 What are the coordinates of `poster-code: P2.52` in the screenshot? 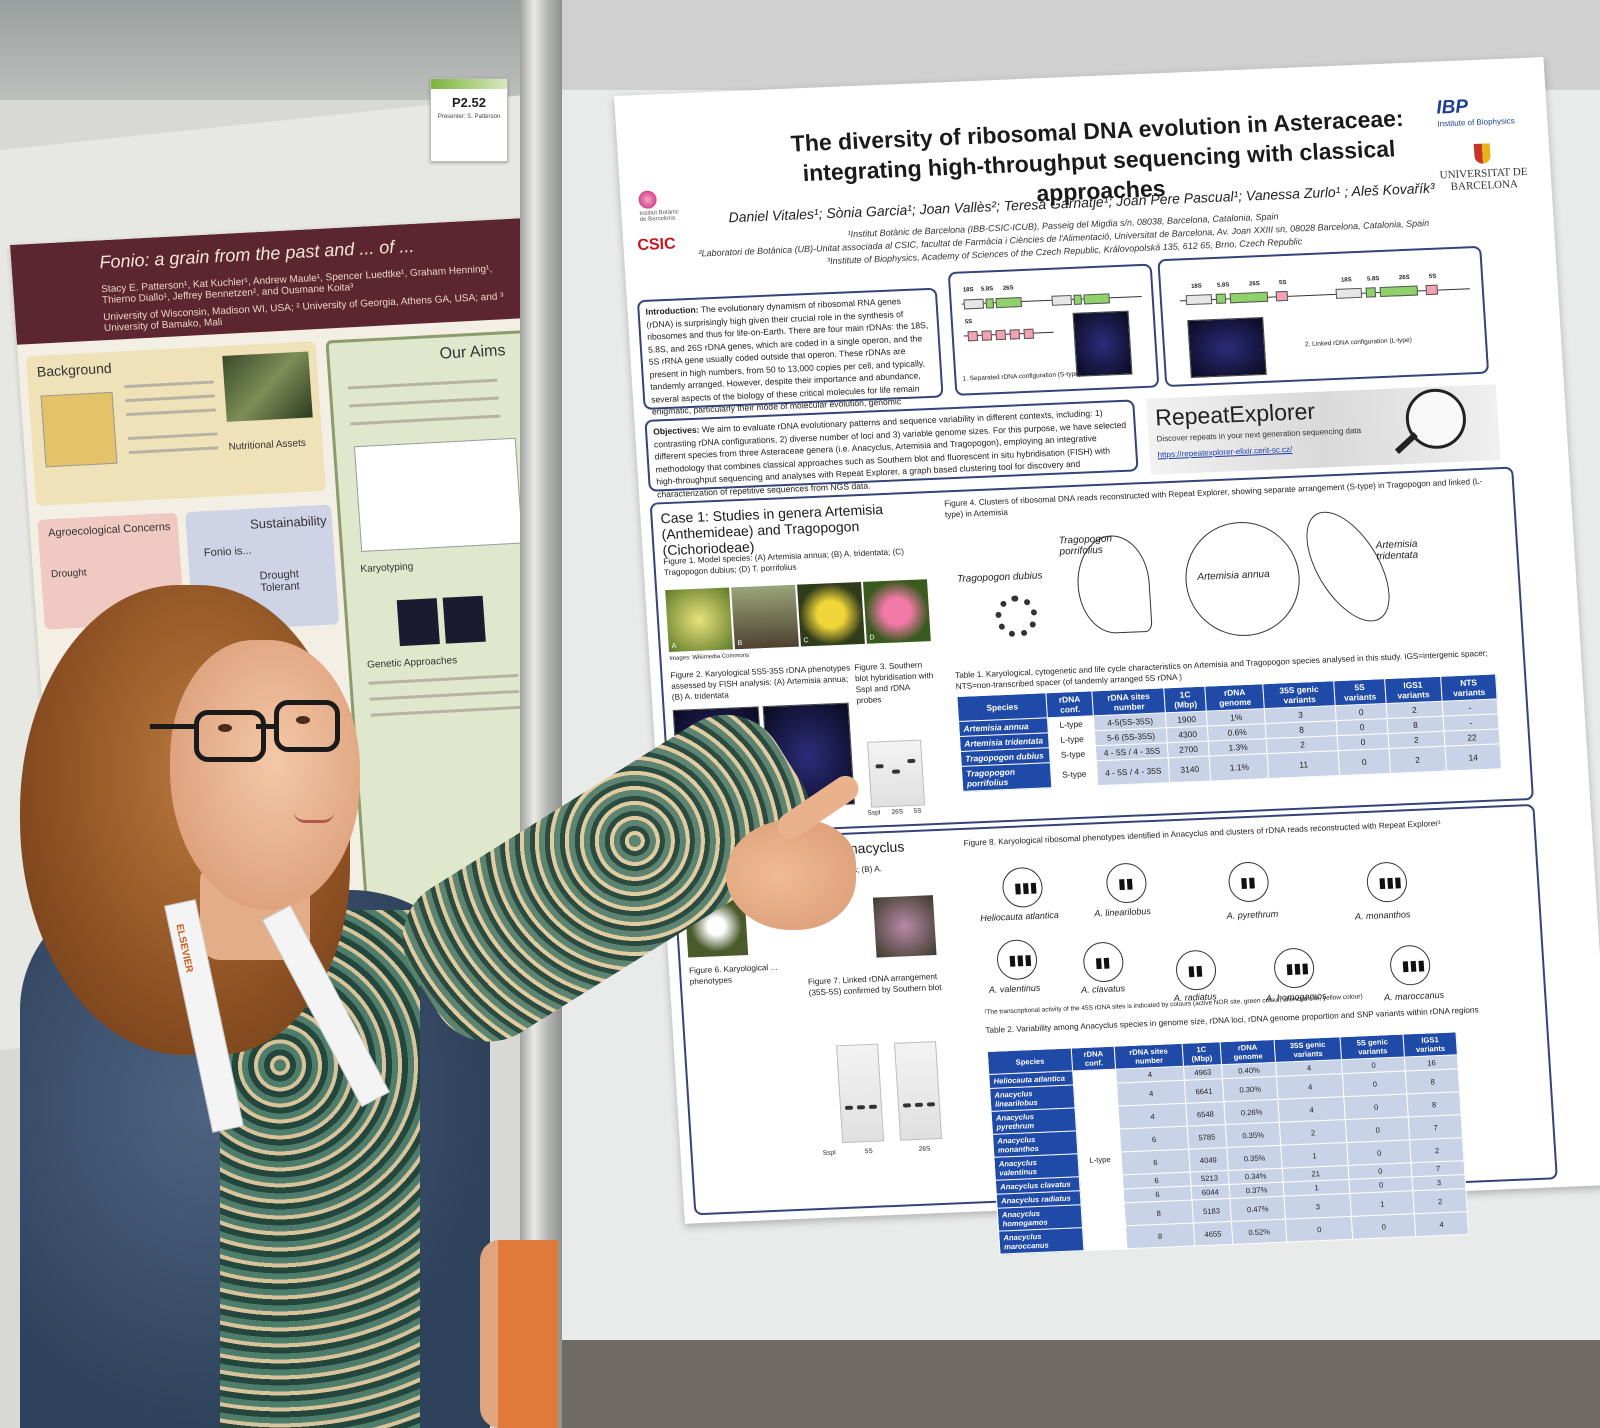 It's located at (469, 102).